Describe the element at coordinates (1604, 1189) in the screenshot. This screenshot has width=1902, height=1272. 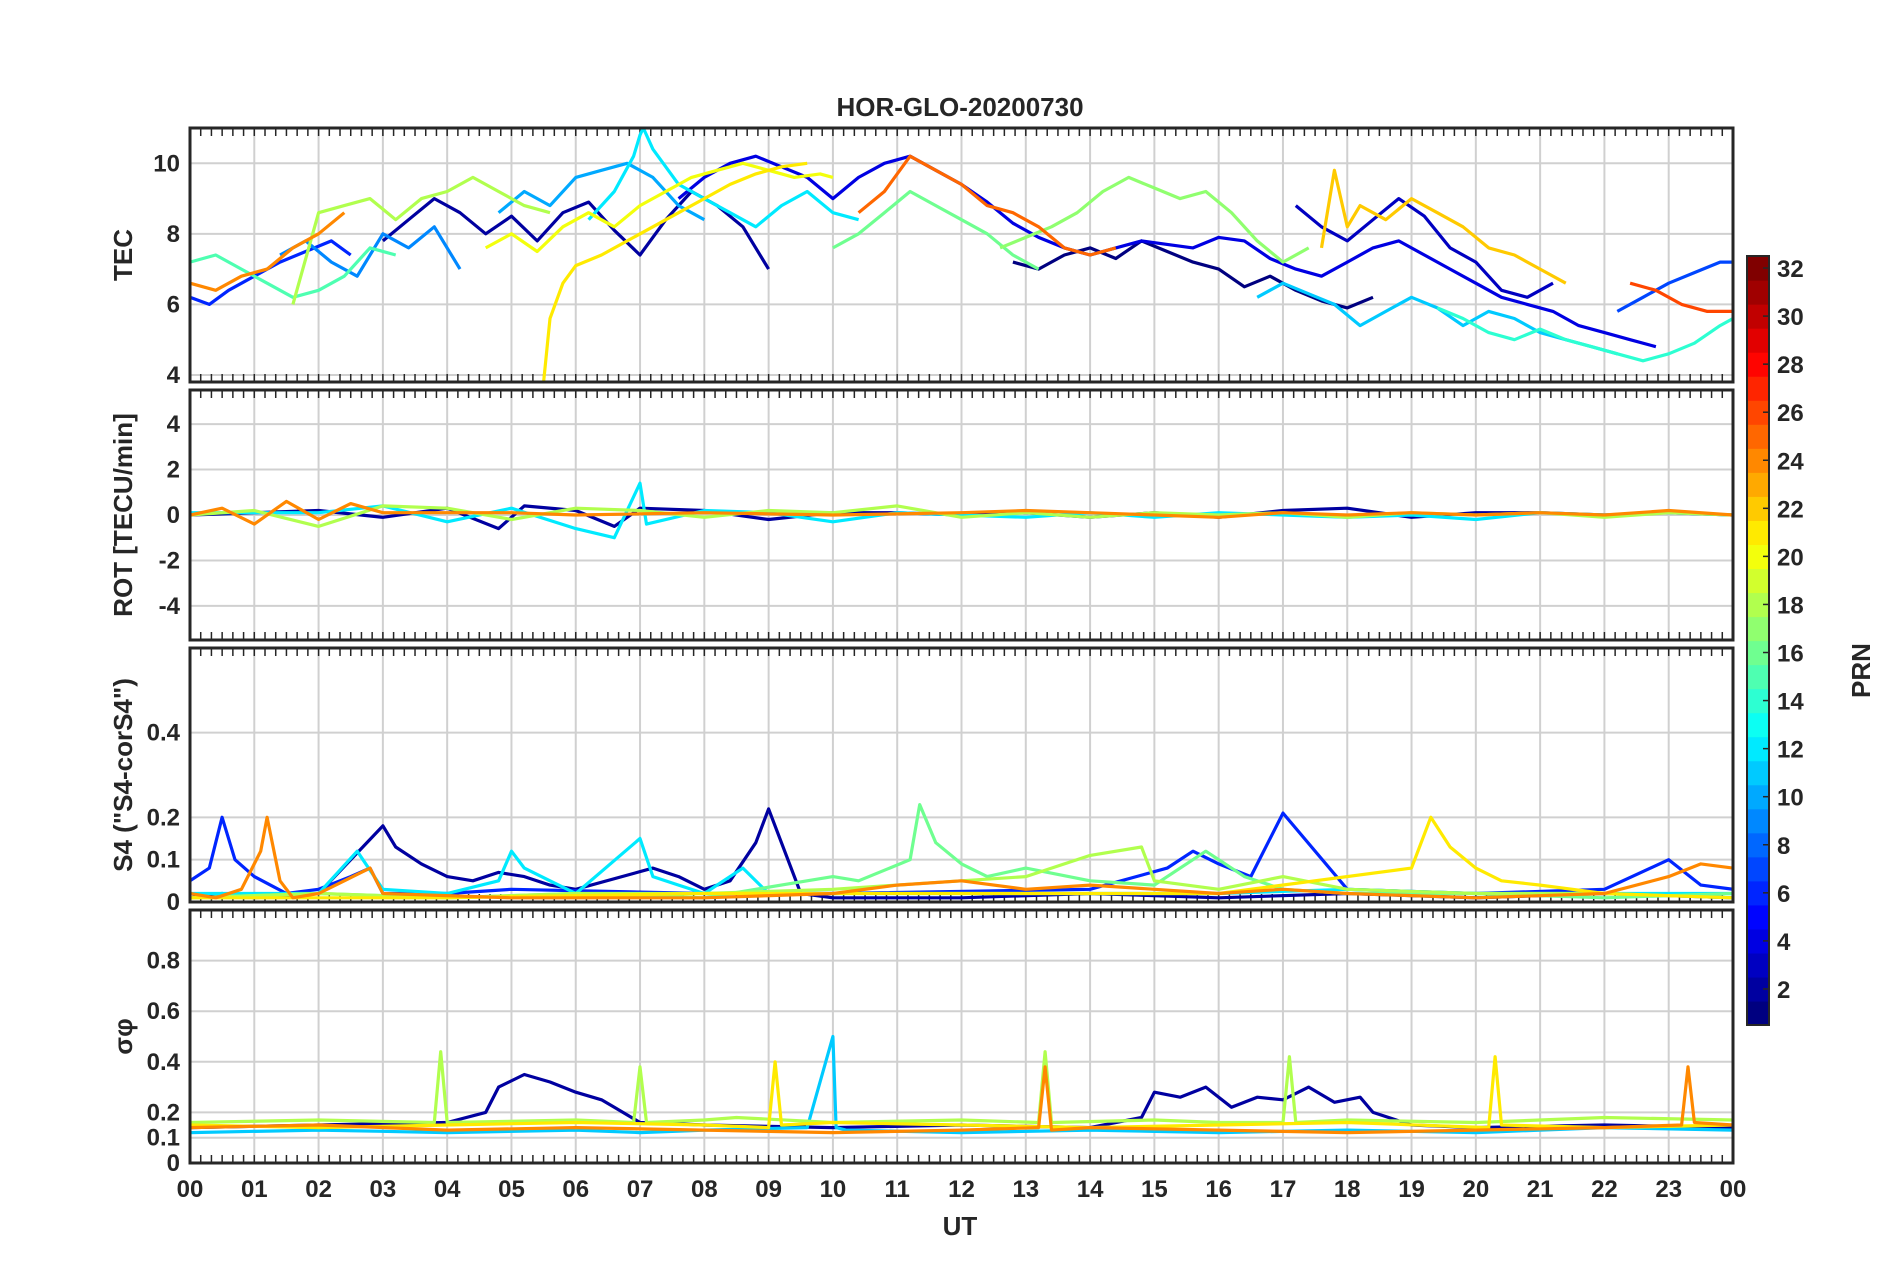
I see `x-tick-label: 22` at that location.